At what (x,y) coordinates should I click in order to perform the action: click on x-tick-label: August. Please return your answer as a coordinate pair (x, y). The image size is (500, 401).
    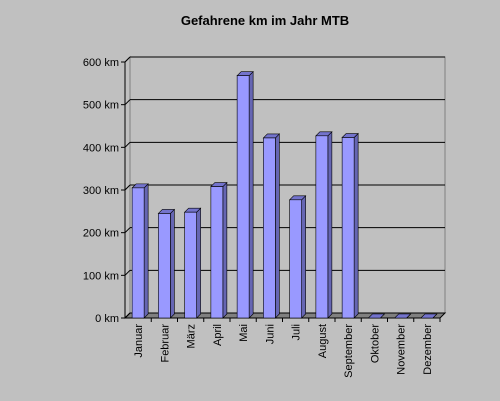
    Looking at the image, I should click on (323, 341).